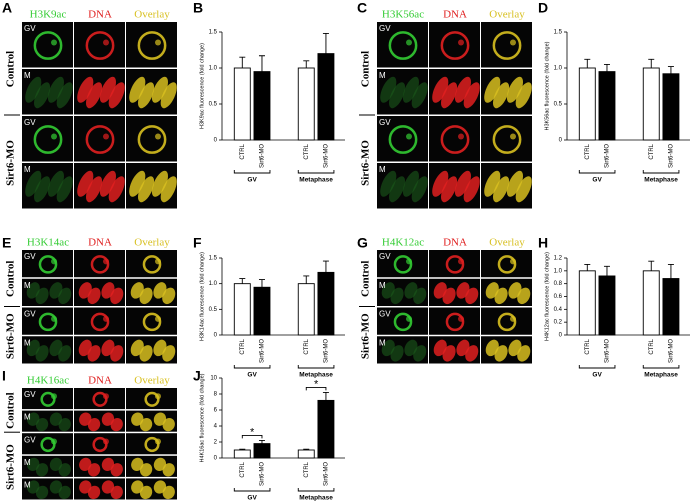 Image resolution: width=700 pixels, height=502 pixels. I want to click on group-label: Metaphase, so click(316, 498).